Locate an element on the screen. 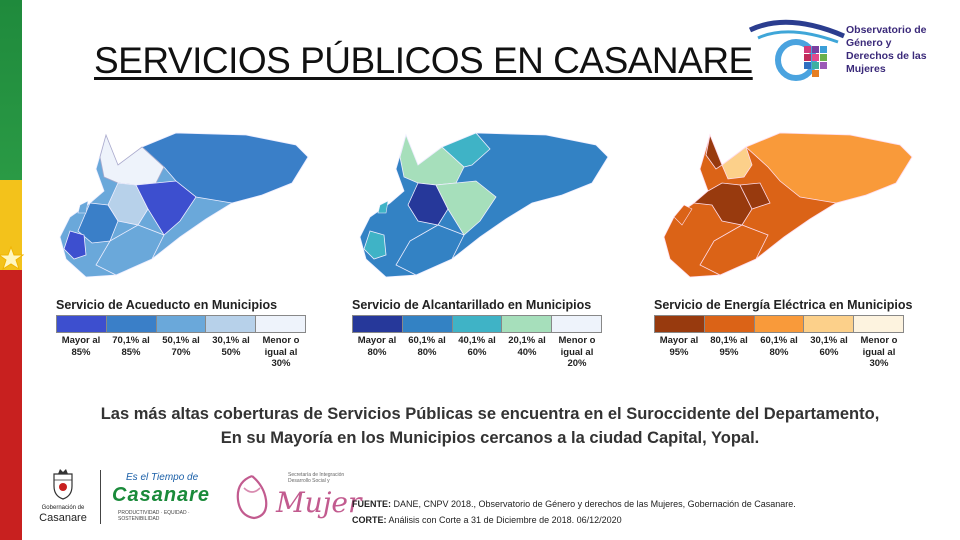  legend-title-alcantarillado: Servicio de Alcantarillado en Municipios is located at coordinates (472, 305).